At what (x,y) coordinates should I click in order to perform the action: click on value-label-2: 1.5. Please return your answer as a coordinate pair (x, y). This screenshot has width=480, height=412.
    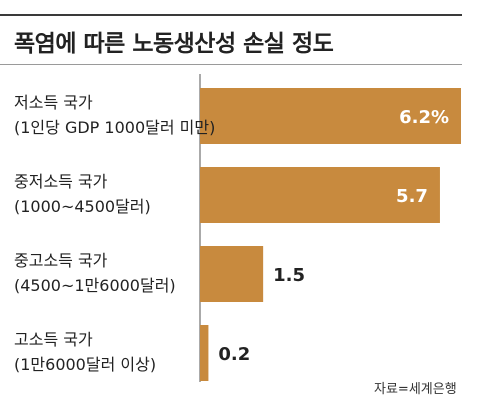
    Looking at the image, I should click on (289, 275).